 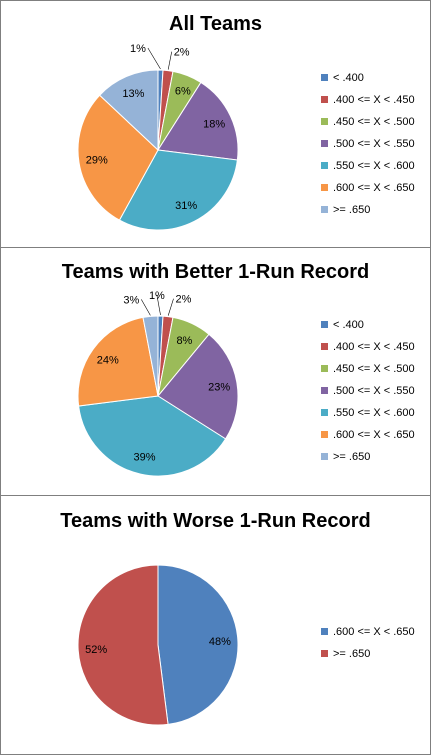 I want to click on pie-chart-all-teams: 1% 2% 6% 18% 31% 29% 13%, so click(x=158, y=137).